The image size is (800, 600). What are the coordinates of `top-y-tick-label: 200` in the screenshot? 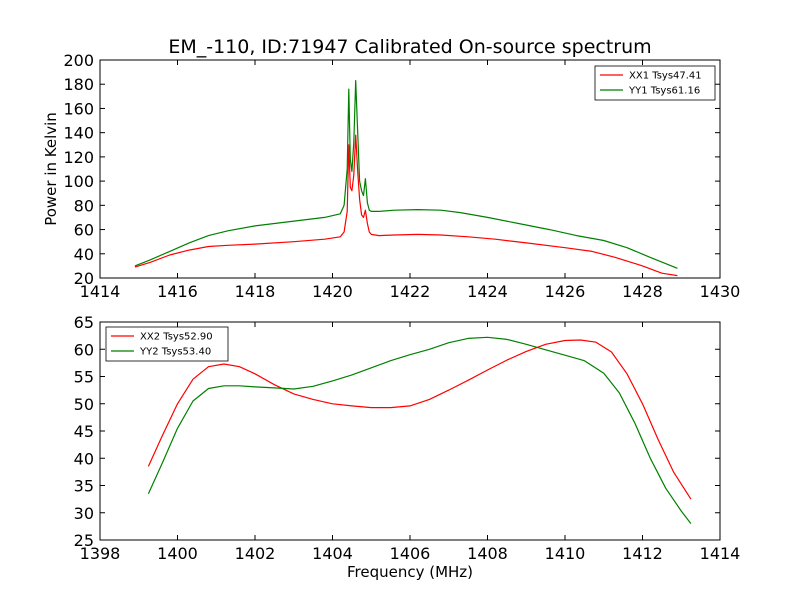 It's located at (78, 60).